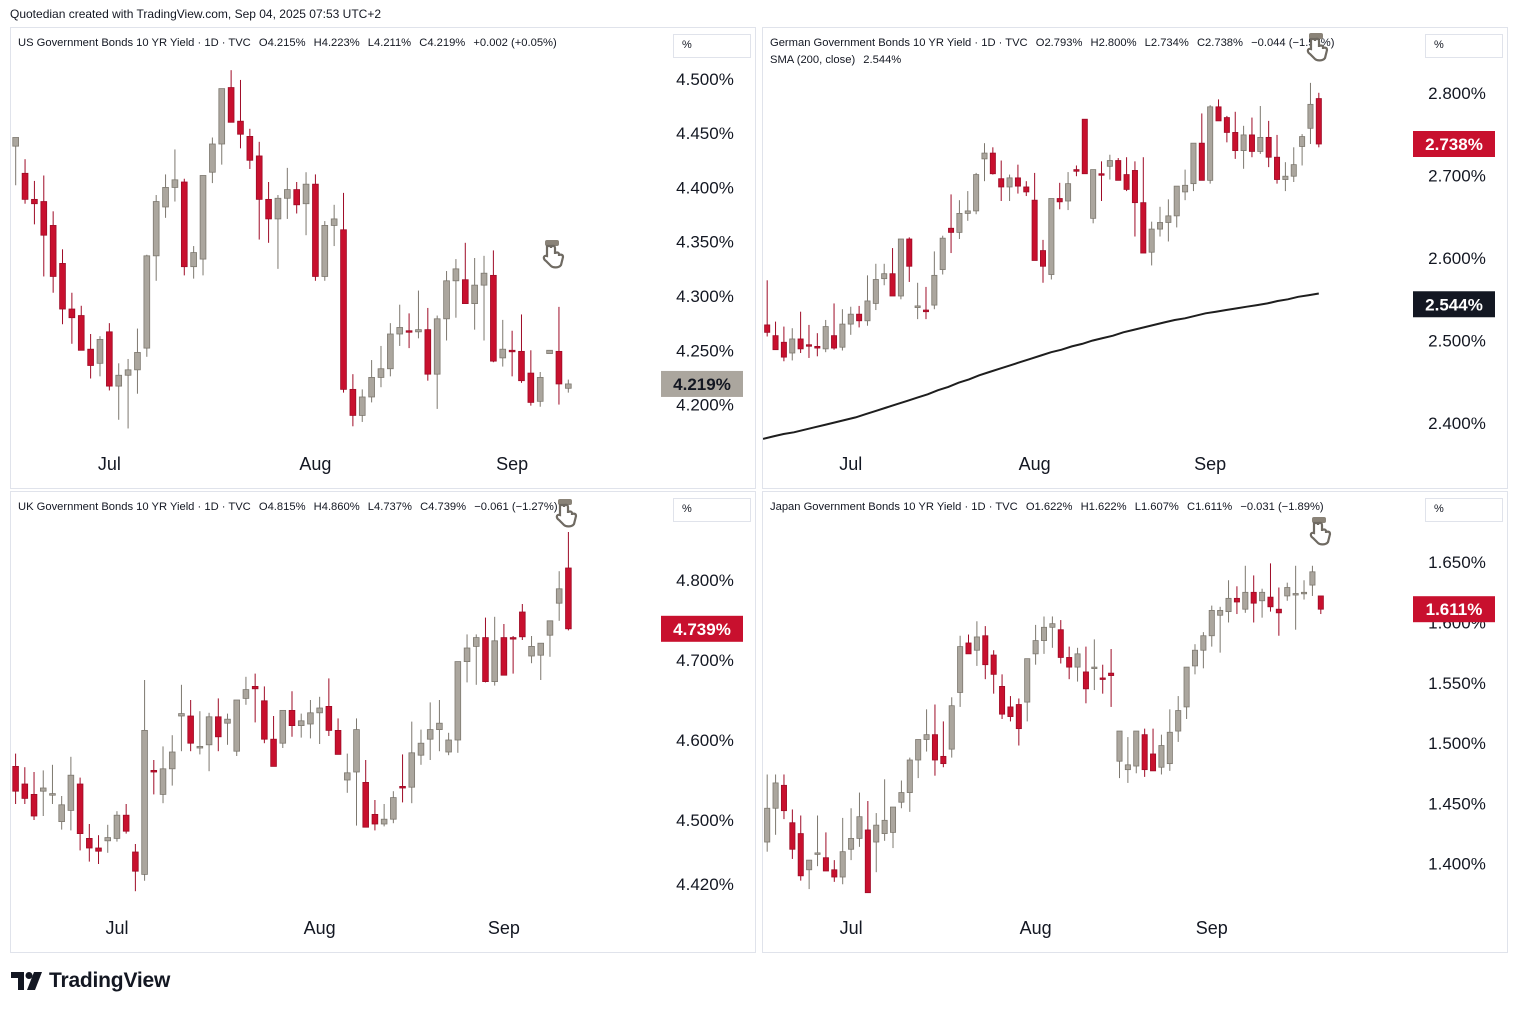 The height and width of the screenshot is (1011, 1518). I want to click on sma-indicator-label: SMA (200, close), so click(813, 60).